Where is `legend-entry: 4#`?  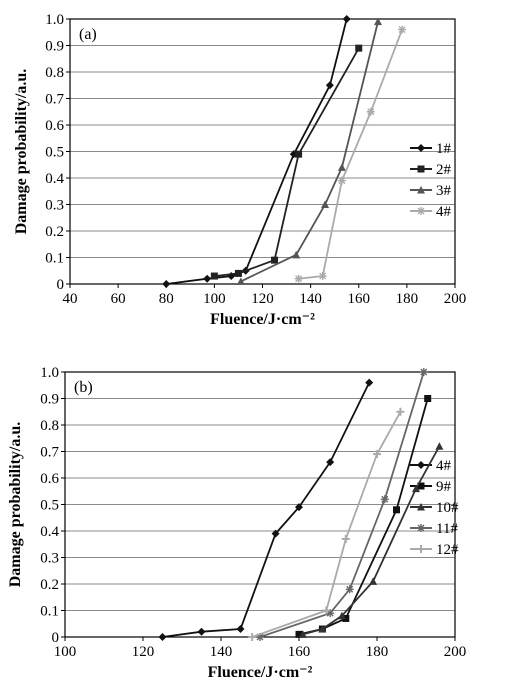 legend-entry: 4# is located at coordinates (431, 212).